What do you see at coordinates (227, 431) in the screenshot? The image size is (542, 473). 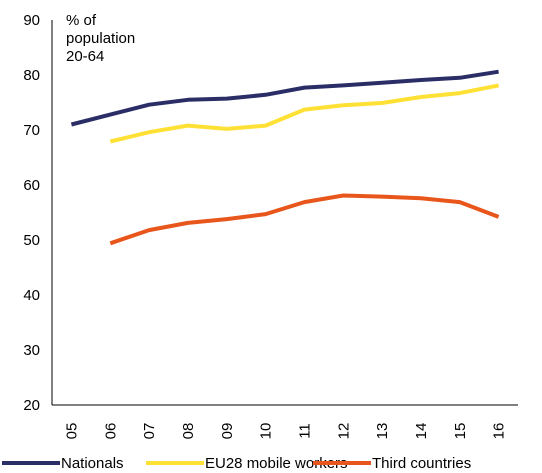 I see `x-tick-label: 09` at bounding box center [227, 431].